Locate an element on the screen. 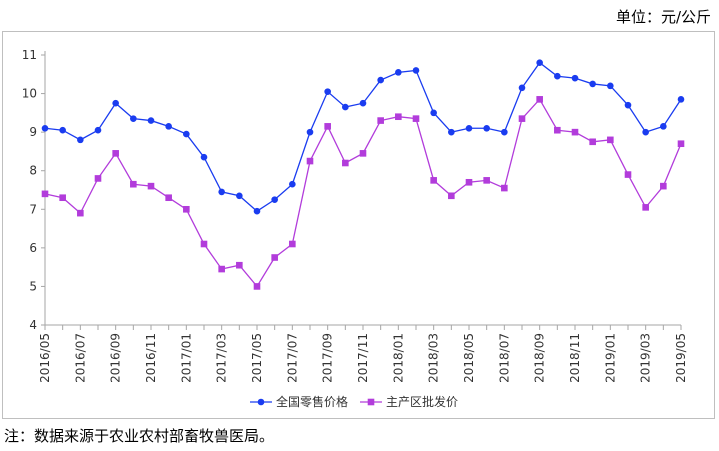  x-tick-label: 2018/09 is located at coordinates (540, 358).